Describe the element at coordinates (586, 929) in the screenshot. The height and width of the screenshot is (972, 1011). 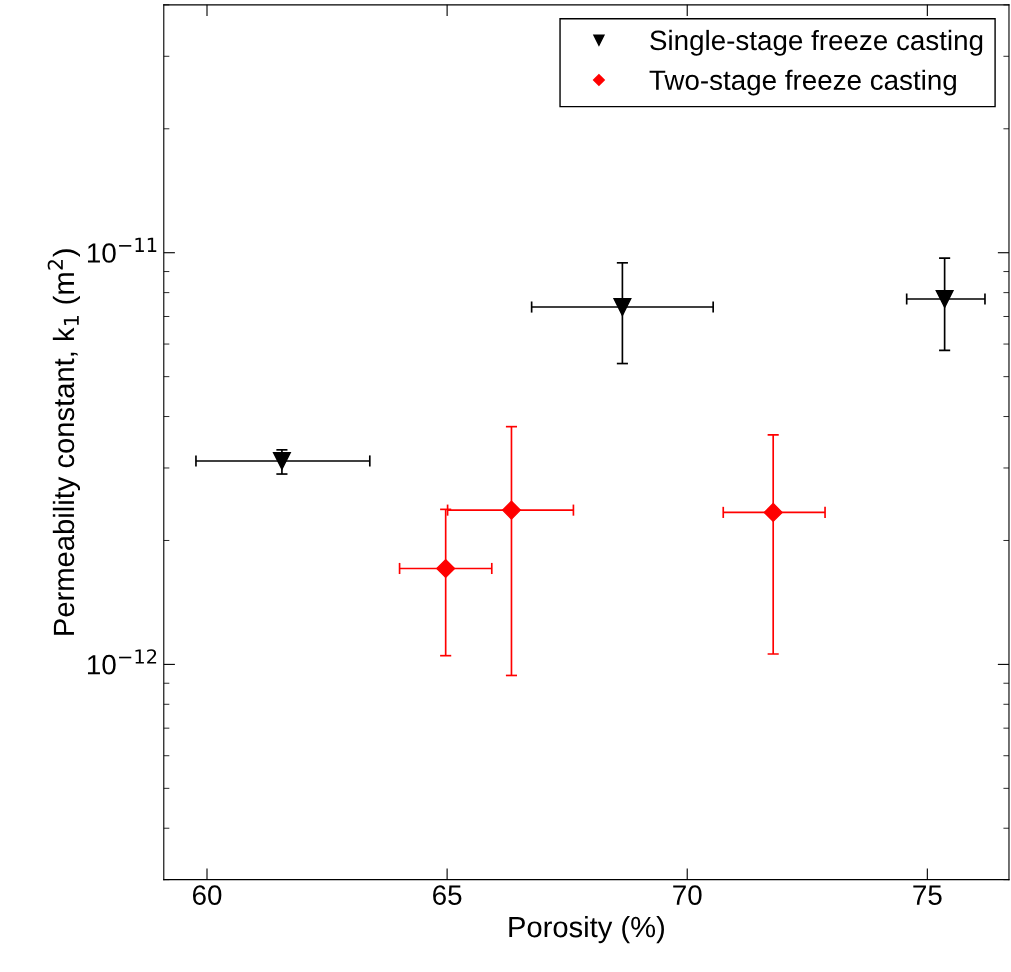
I see `x-axis-title: Porosity (%)` at that location.